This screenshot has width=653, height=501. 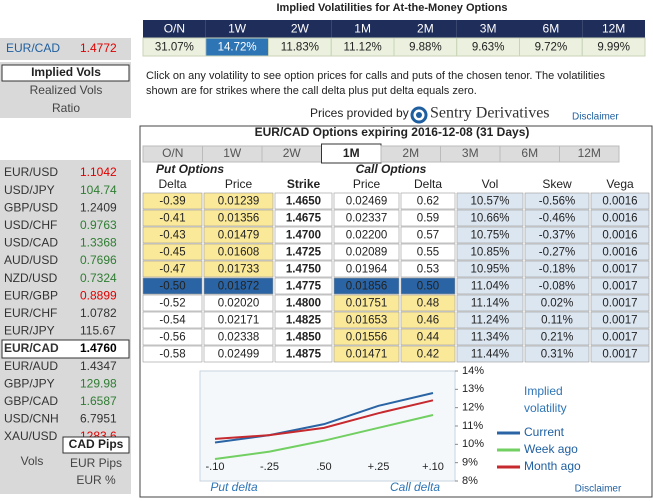 I want to click on cell-value: 0.01608, so click(x=239, y=253).